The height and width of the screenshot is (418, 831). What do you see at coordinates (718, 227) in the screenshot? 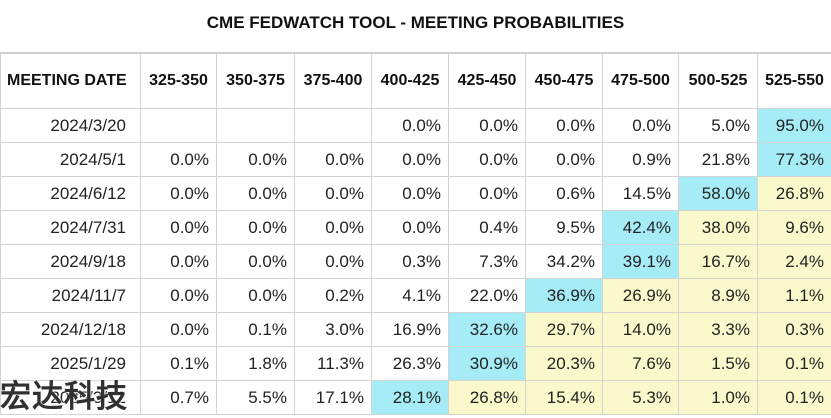
I see `probability-cell: 38.0%` at bounding box center [718, 227].